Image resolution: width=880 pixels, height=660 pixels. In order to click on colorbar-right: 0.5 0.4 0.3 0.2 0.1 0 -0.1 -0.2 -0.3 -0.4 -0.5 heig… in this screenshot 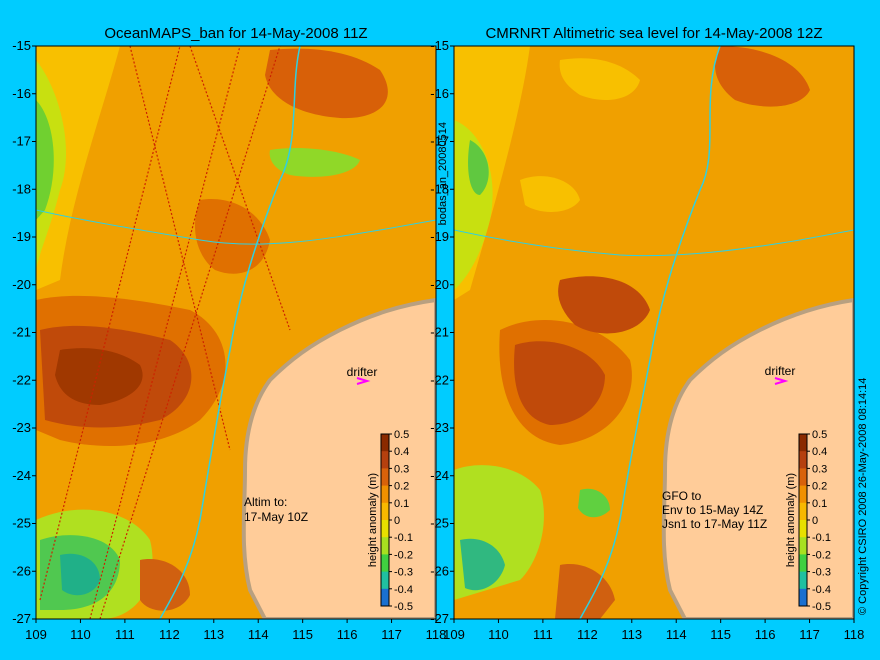, I will do `click(808, 521)`.